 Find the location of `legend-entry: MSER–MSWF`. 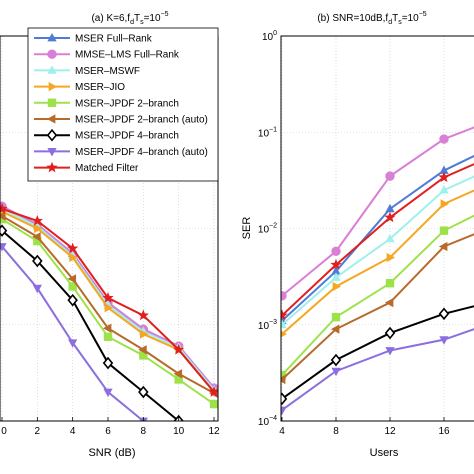

legend-entry: MSER–MSWF is located at coordinates (87, 71).